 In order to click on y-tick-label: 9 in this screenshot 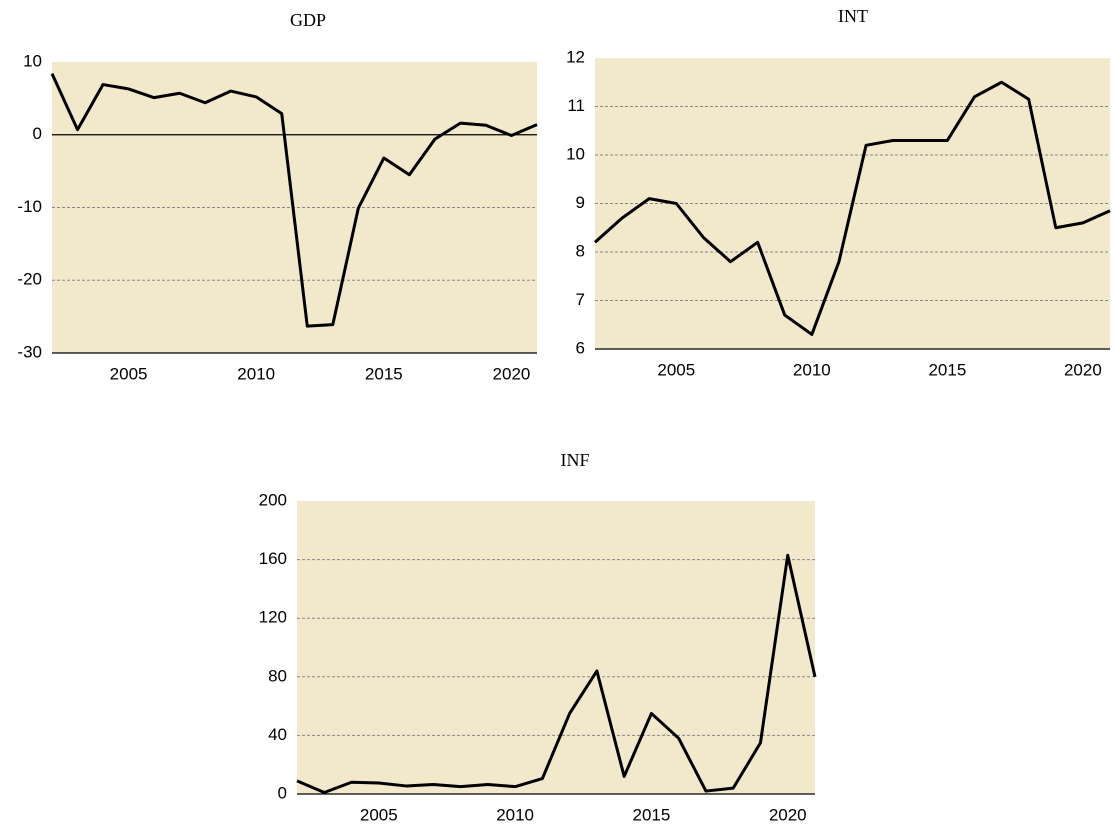, I will do `click(580, 202)`.